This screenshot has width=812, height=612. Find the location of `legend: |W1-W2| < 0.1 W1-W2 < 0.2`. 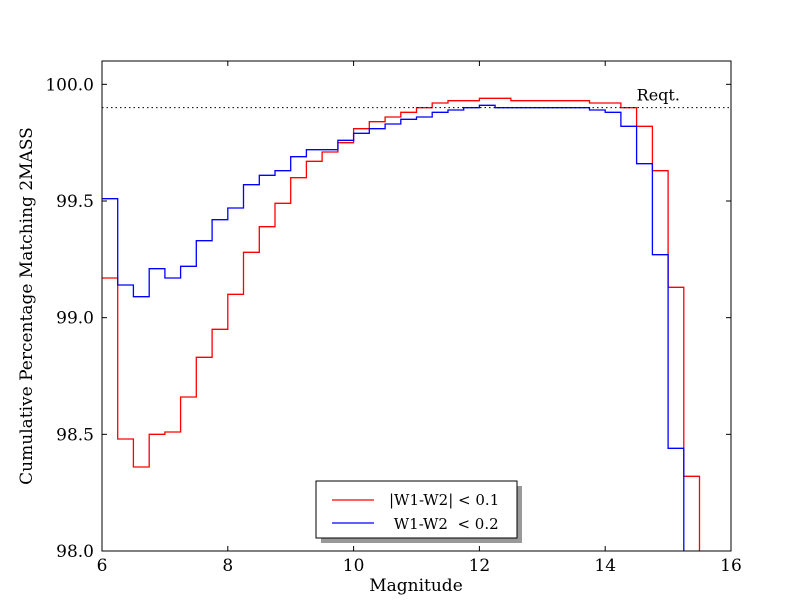

legend: |W1-W2| < 0.1 W1-W2 < 0.2 is located at coordinates (418, 511).